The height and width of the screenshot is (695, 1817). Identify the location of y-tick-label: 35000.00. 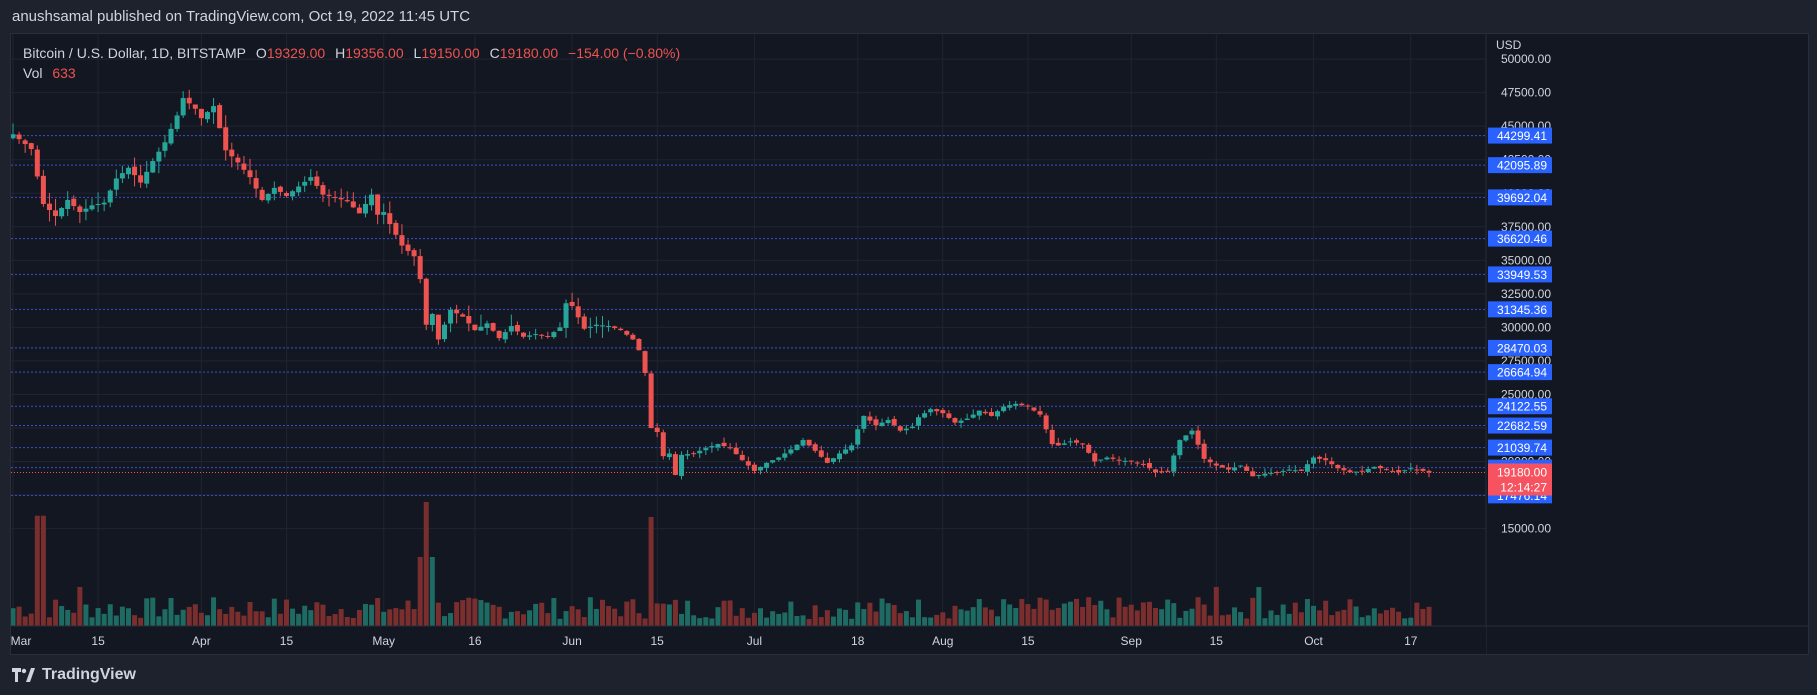
(1526, 260).